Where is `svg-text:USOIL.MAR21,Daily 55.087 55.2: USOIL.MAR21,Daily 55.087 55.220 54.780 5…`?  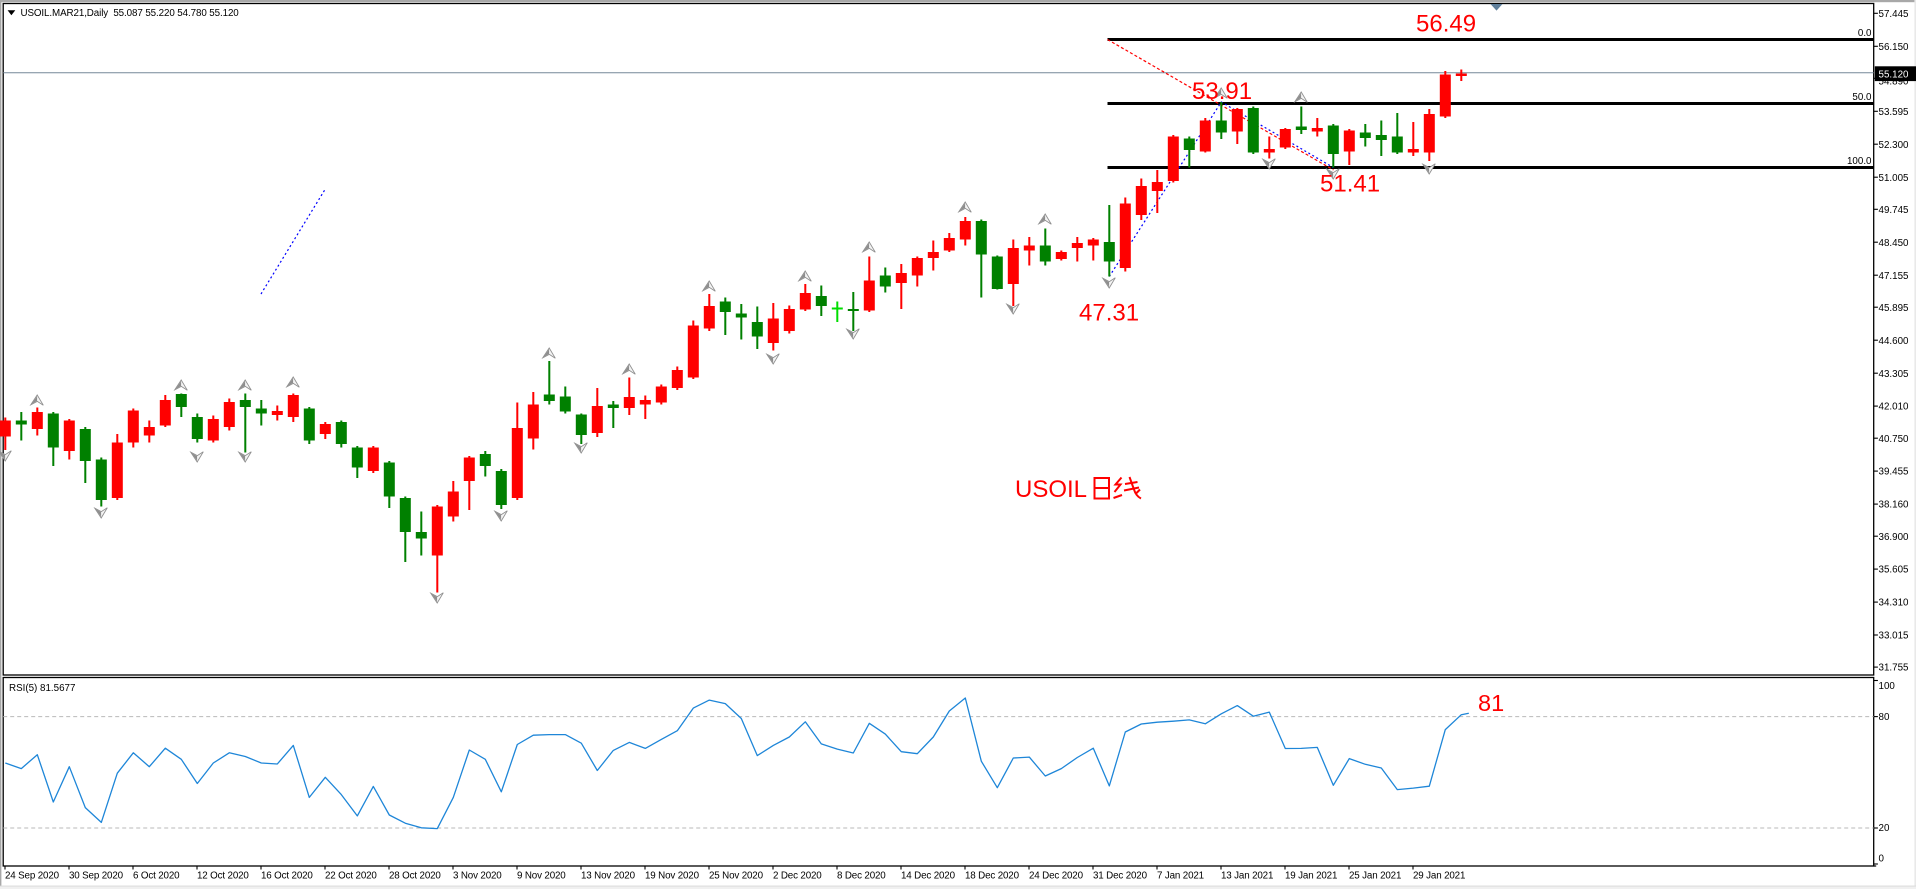
svg-text:USOIL.MAR21,Daily 55.087 55.2: USOIL.MAR21,Daily 55.087 55.220 54.780 5… is located at coordinates (130, 13).